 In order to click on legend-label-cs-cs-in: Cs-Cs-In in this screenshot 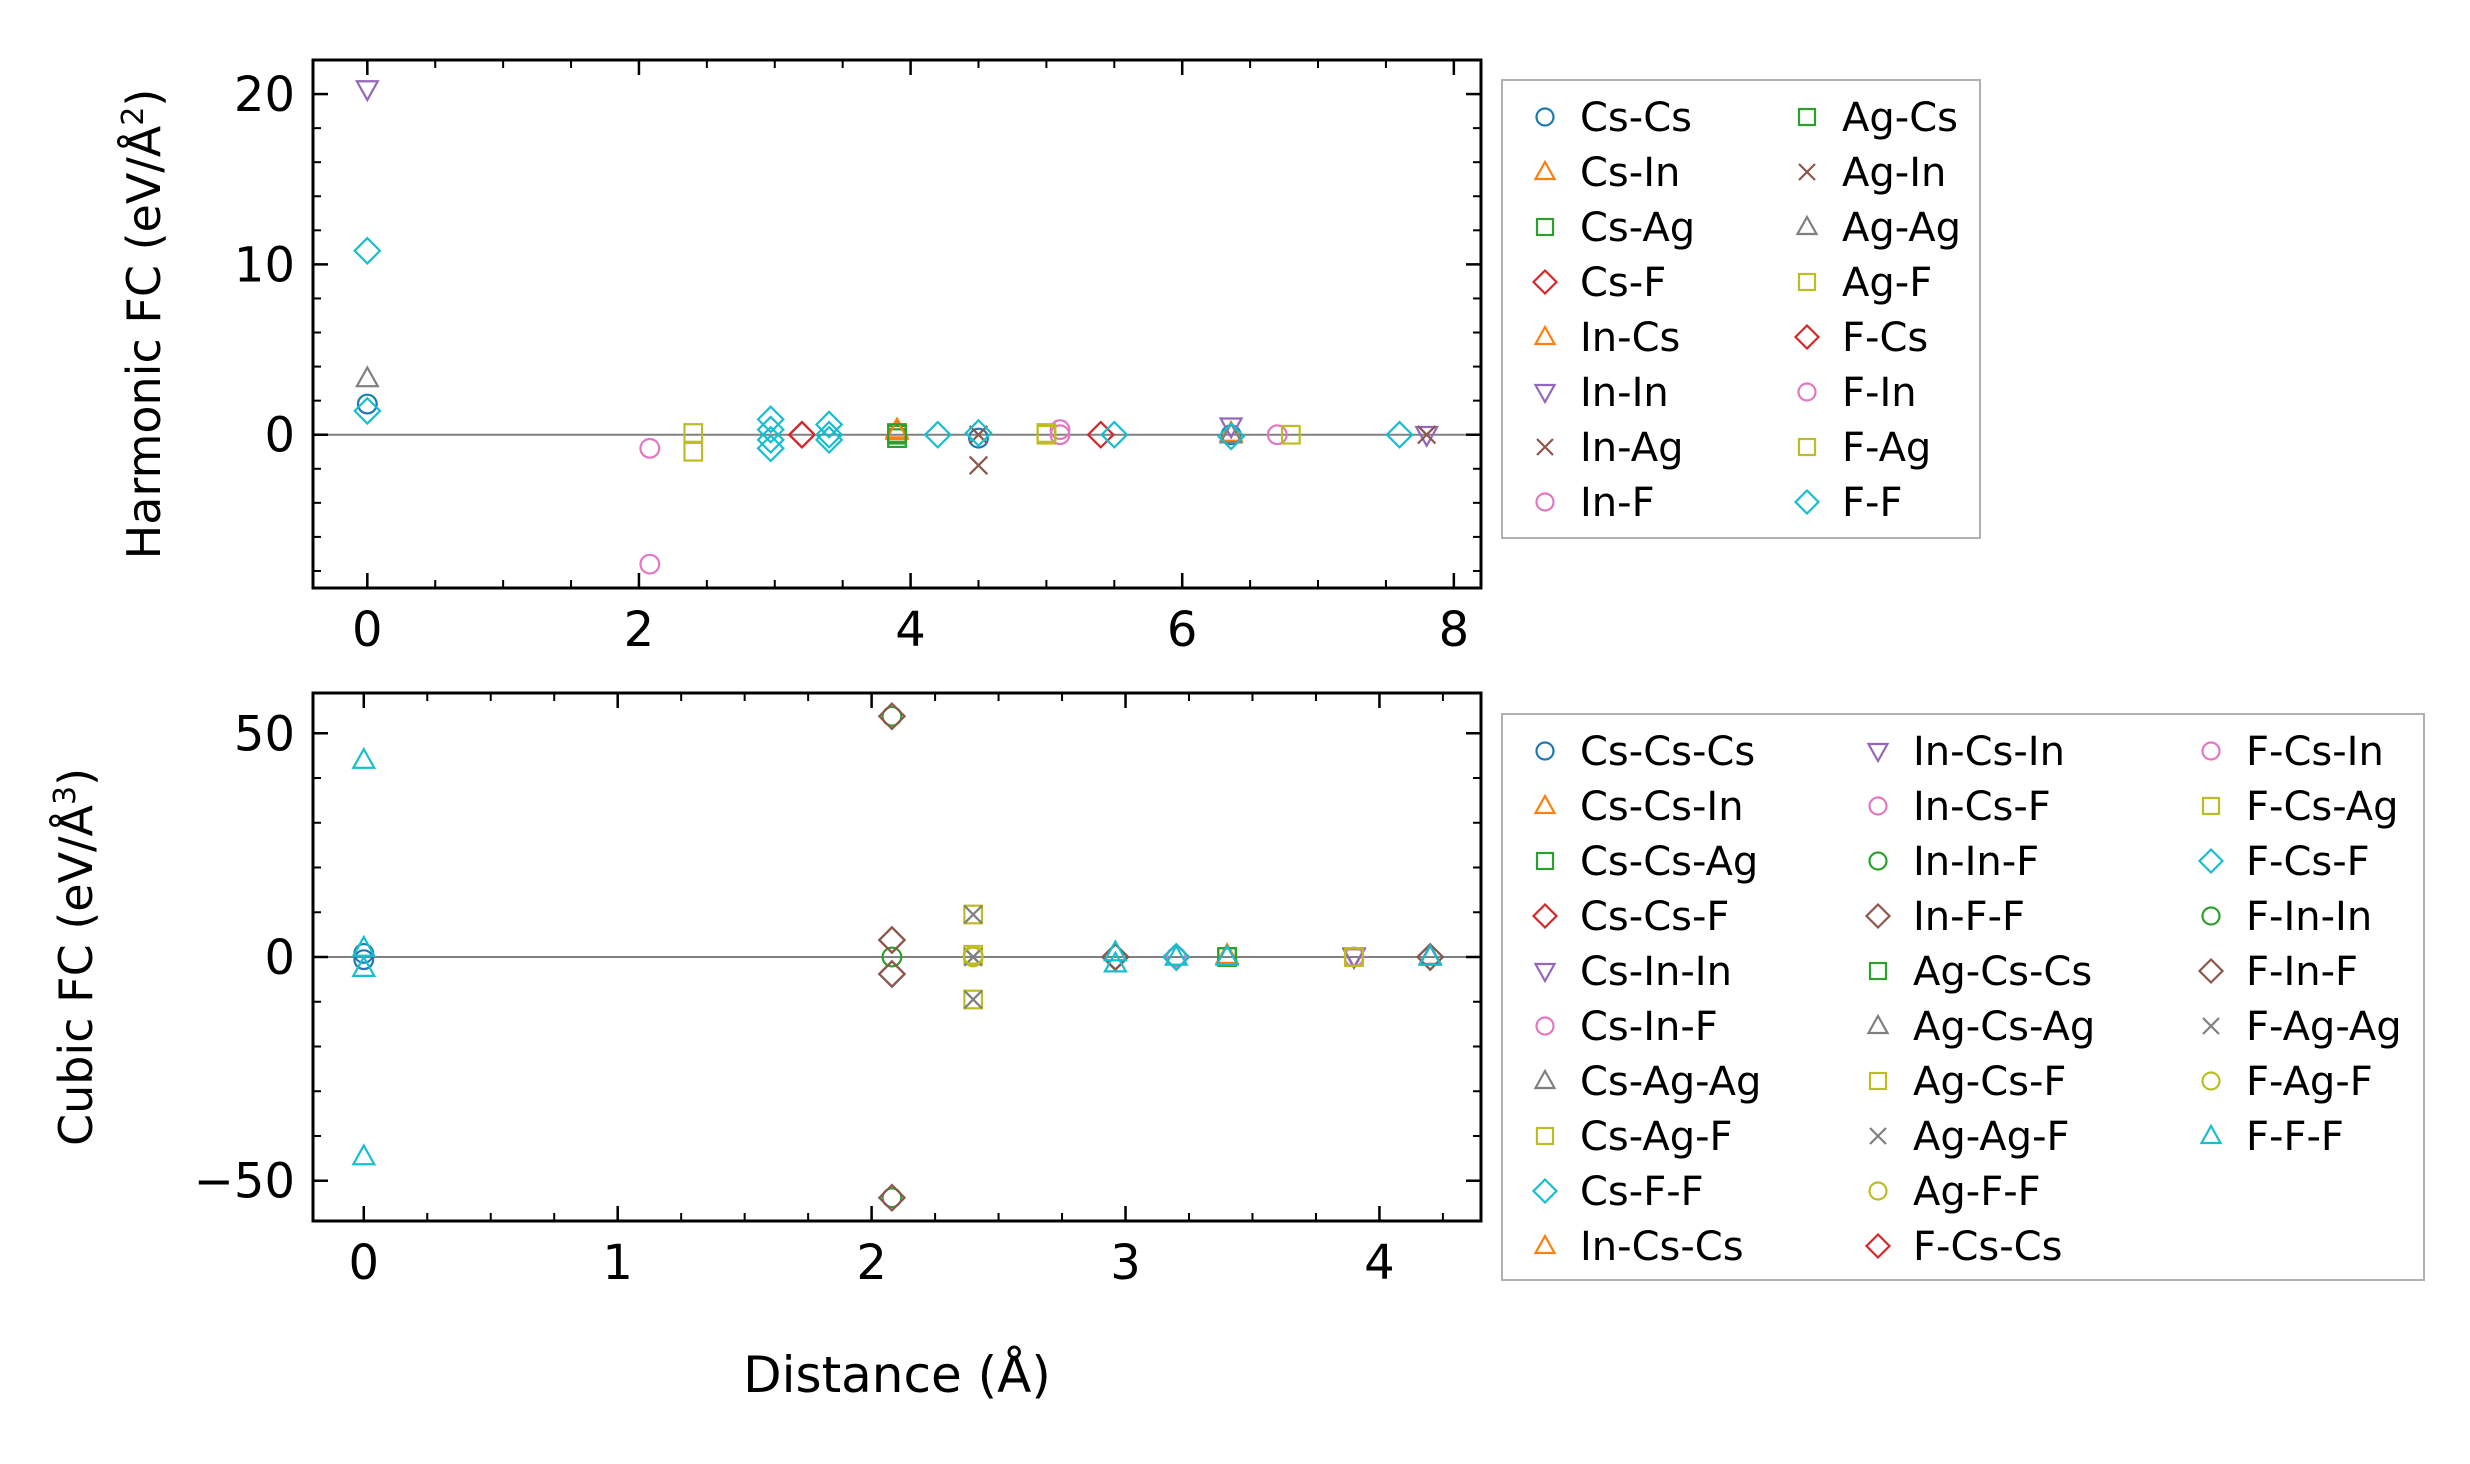, I will do `click(1662, 807)`.